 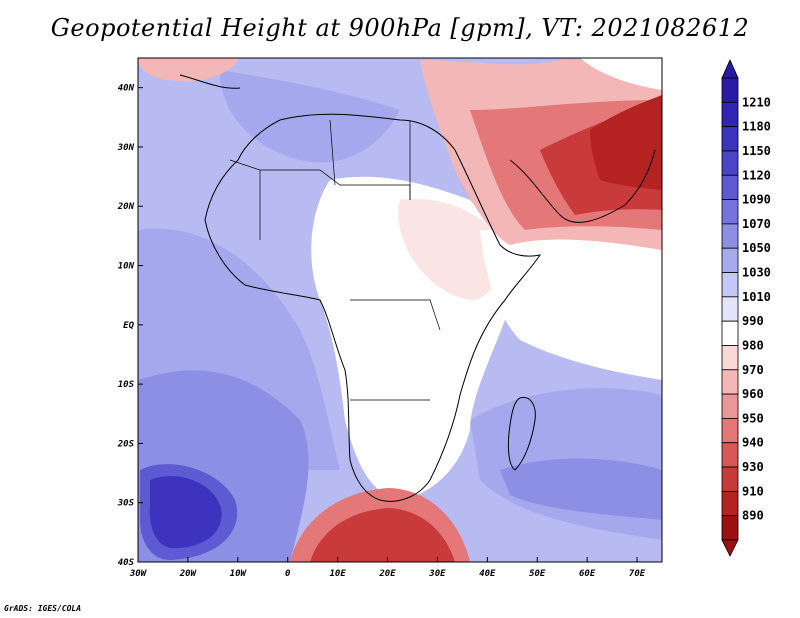 I want to click on colorbar-label: 1090, so click(x=756, y=200).